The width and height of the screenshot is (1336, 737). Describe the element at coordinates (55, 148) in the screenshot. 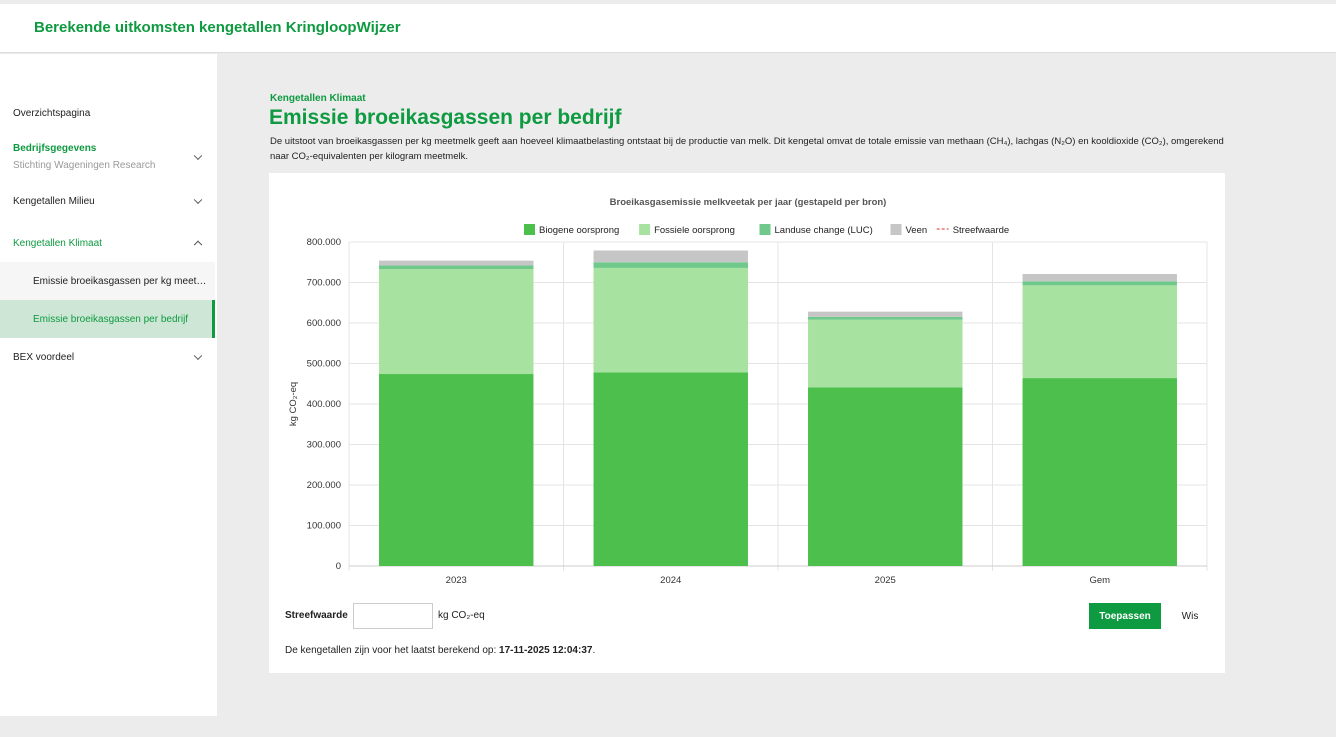

I see `sidebar-item-label: Bedrijfsgegevens` at that location.